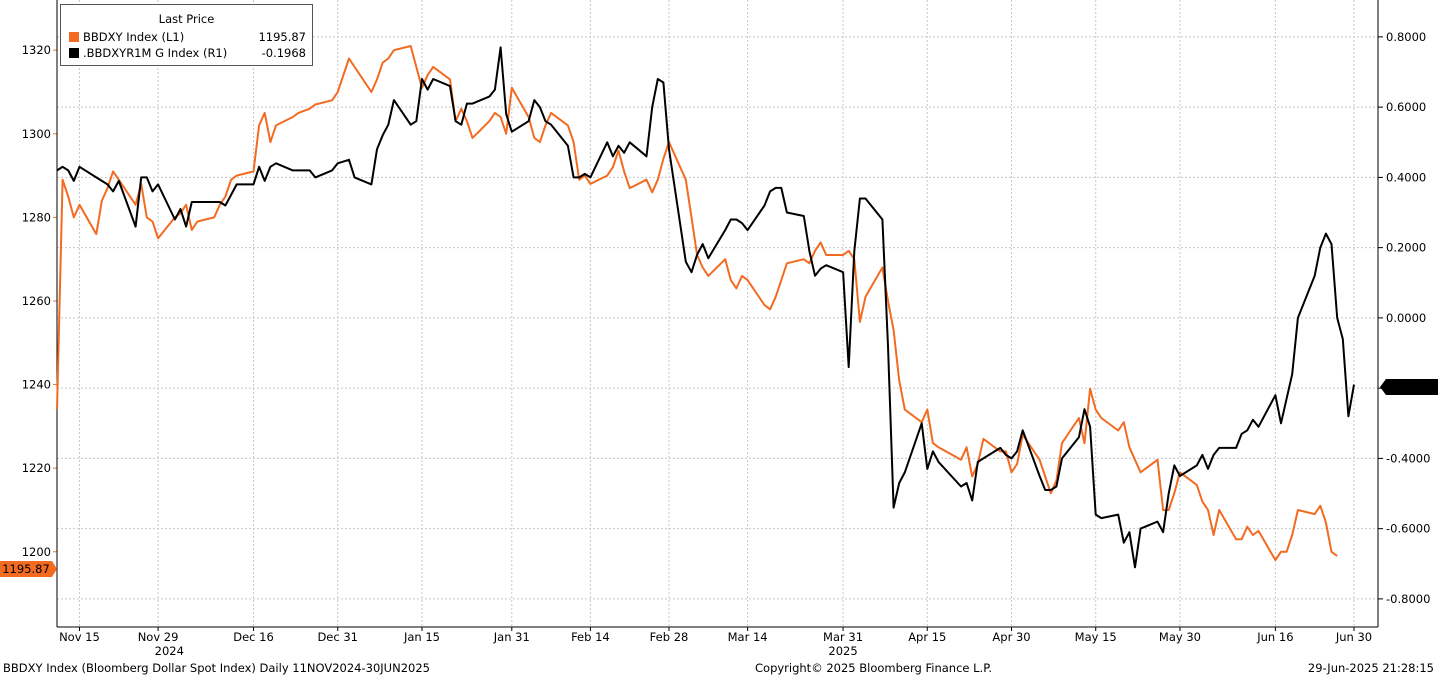  What do you see at coordinates (1412, 387) in the screenshot?
I see `last-value-label-right: -0.1968` at bounding box center [1412, 387].